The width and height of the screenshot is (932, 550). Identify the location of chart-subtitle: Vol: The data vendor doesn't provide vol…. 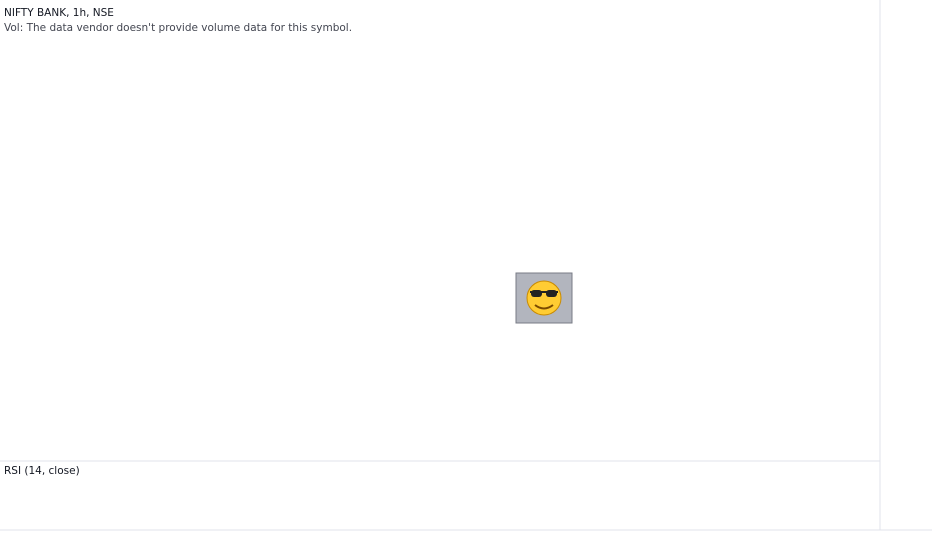
(178, 28).